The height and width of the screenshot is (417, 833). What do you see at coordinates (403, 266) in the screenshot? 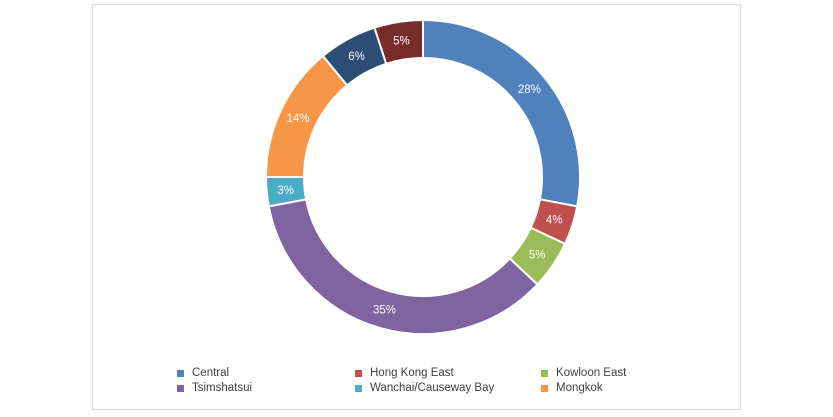
I see `donut-slice-tsimshatsui` at bounding box center [403, 266].